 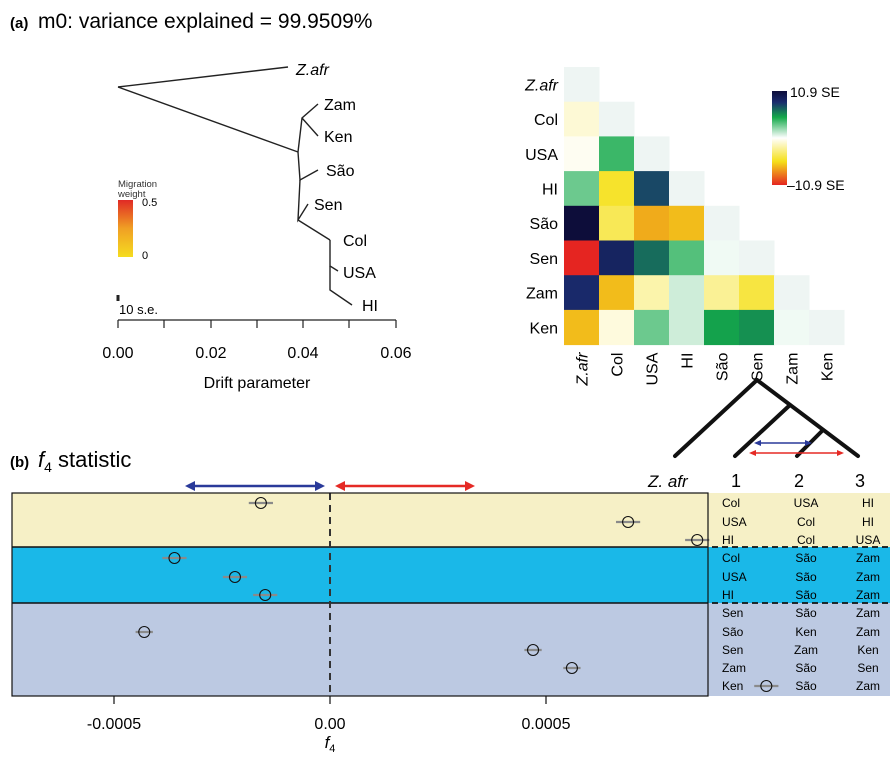 What do you see at coordinates (816, 185) in the screenshot?
I see `se-colorbar-min: –10.9 SE` at bounding box center [816, 185].